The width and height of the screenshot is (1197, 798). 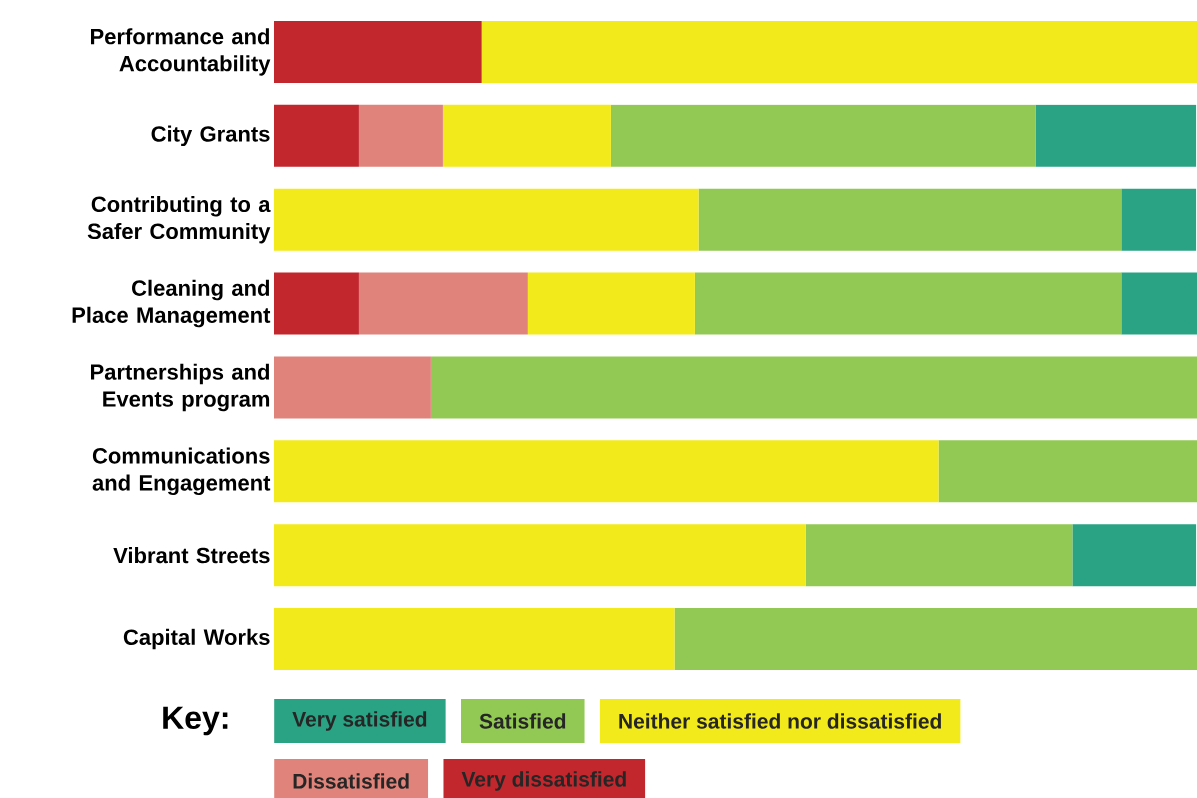 I want to click on text: Dissatisfied, so click(x=351, y=781).